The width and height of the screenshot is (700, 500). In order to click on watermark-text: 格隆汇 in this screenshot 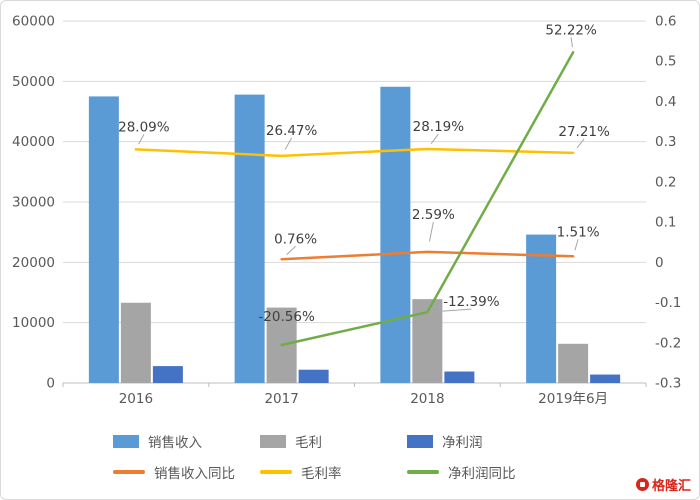, I will do `click(671, 486)`.